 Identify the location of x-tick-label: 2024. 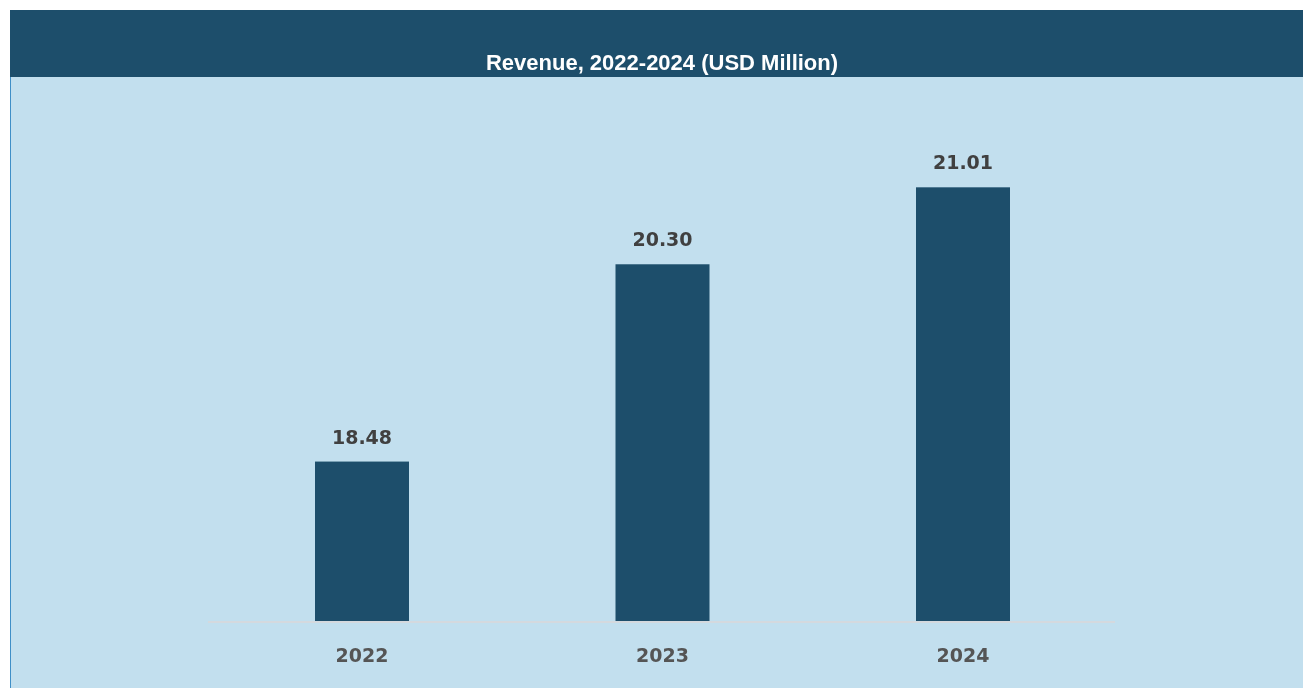
(963, 655).